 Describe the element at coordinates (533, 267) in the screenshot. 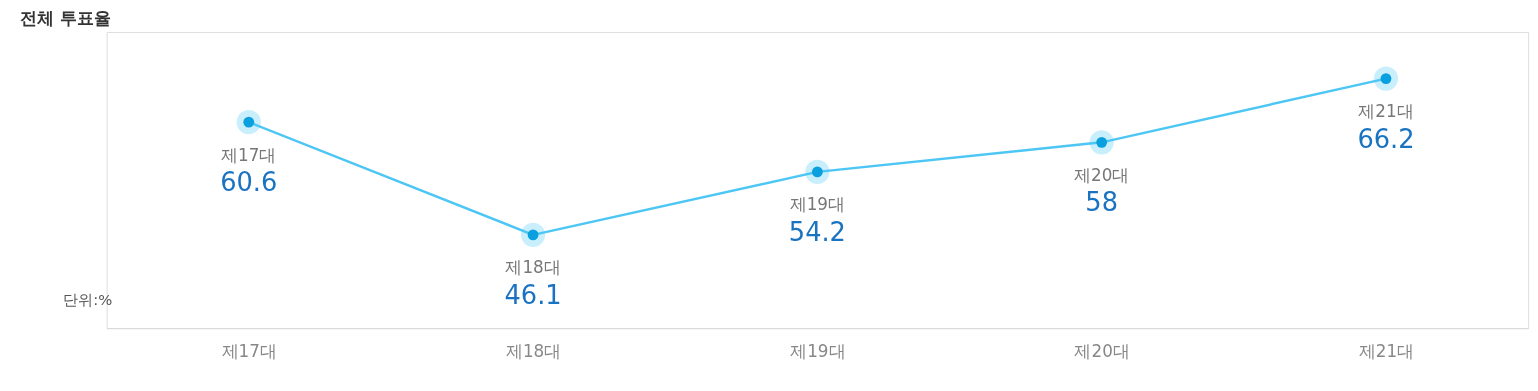

I see `category-label: 제18대` at that location.